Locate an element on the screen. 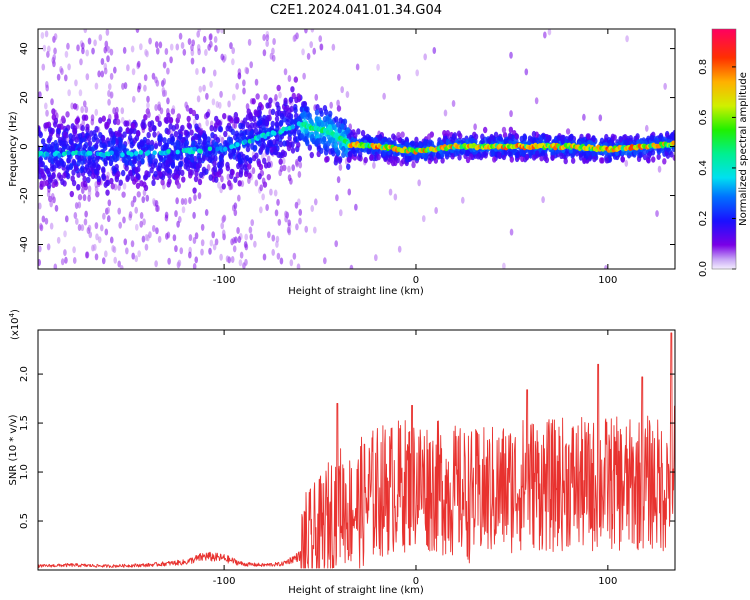  snr-x-tick-label: 100 is located at coordinates (607, 581).